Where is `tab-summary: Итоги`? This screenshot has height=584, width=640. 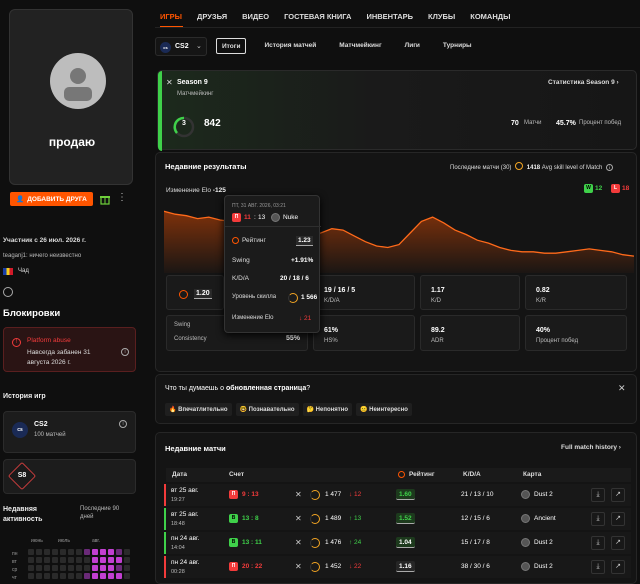 tab-summary: Итоги is located at coordinates (231, 46).